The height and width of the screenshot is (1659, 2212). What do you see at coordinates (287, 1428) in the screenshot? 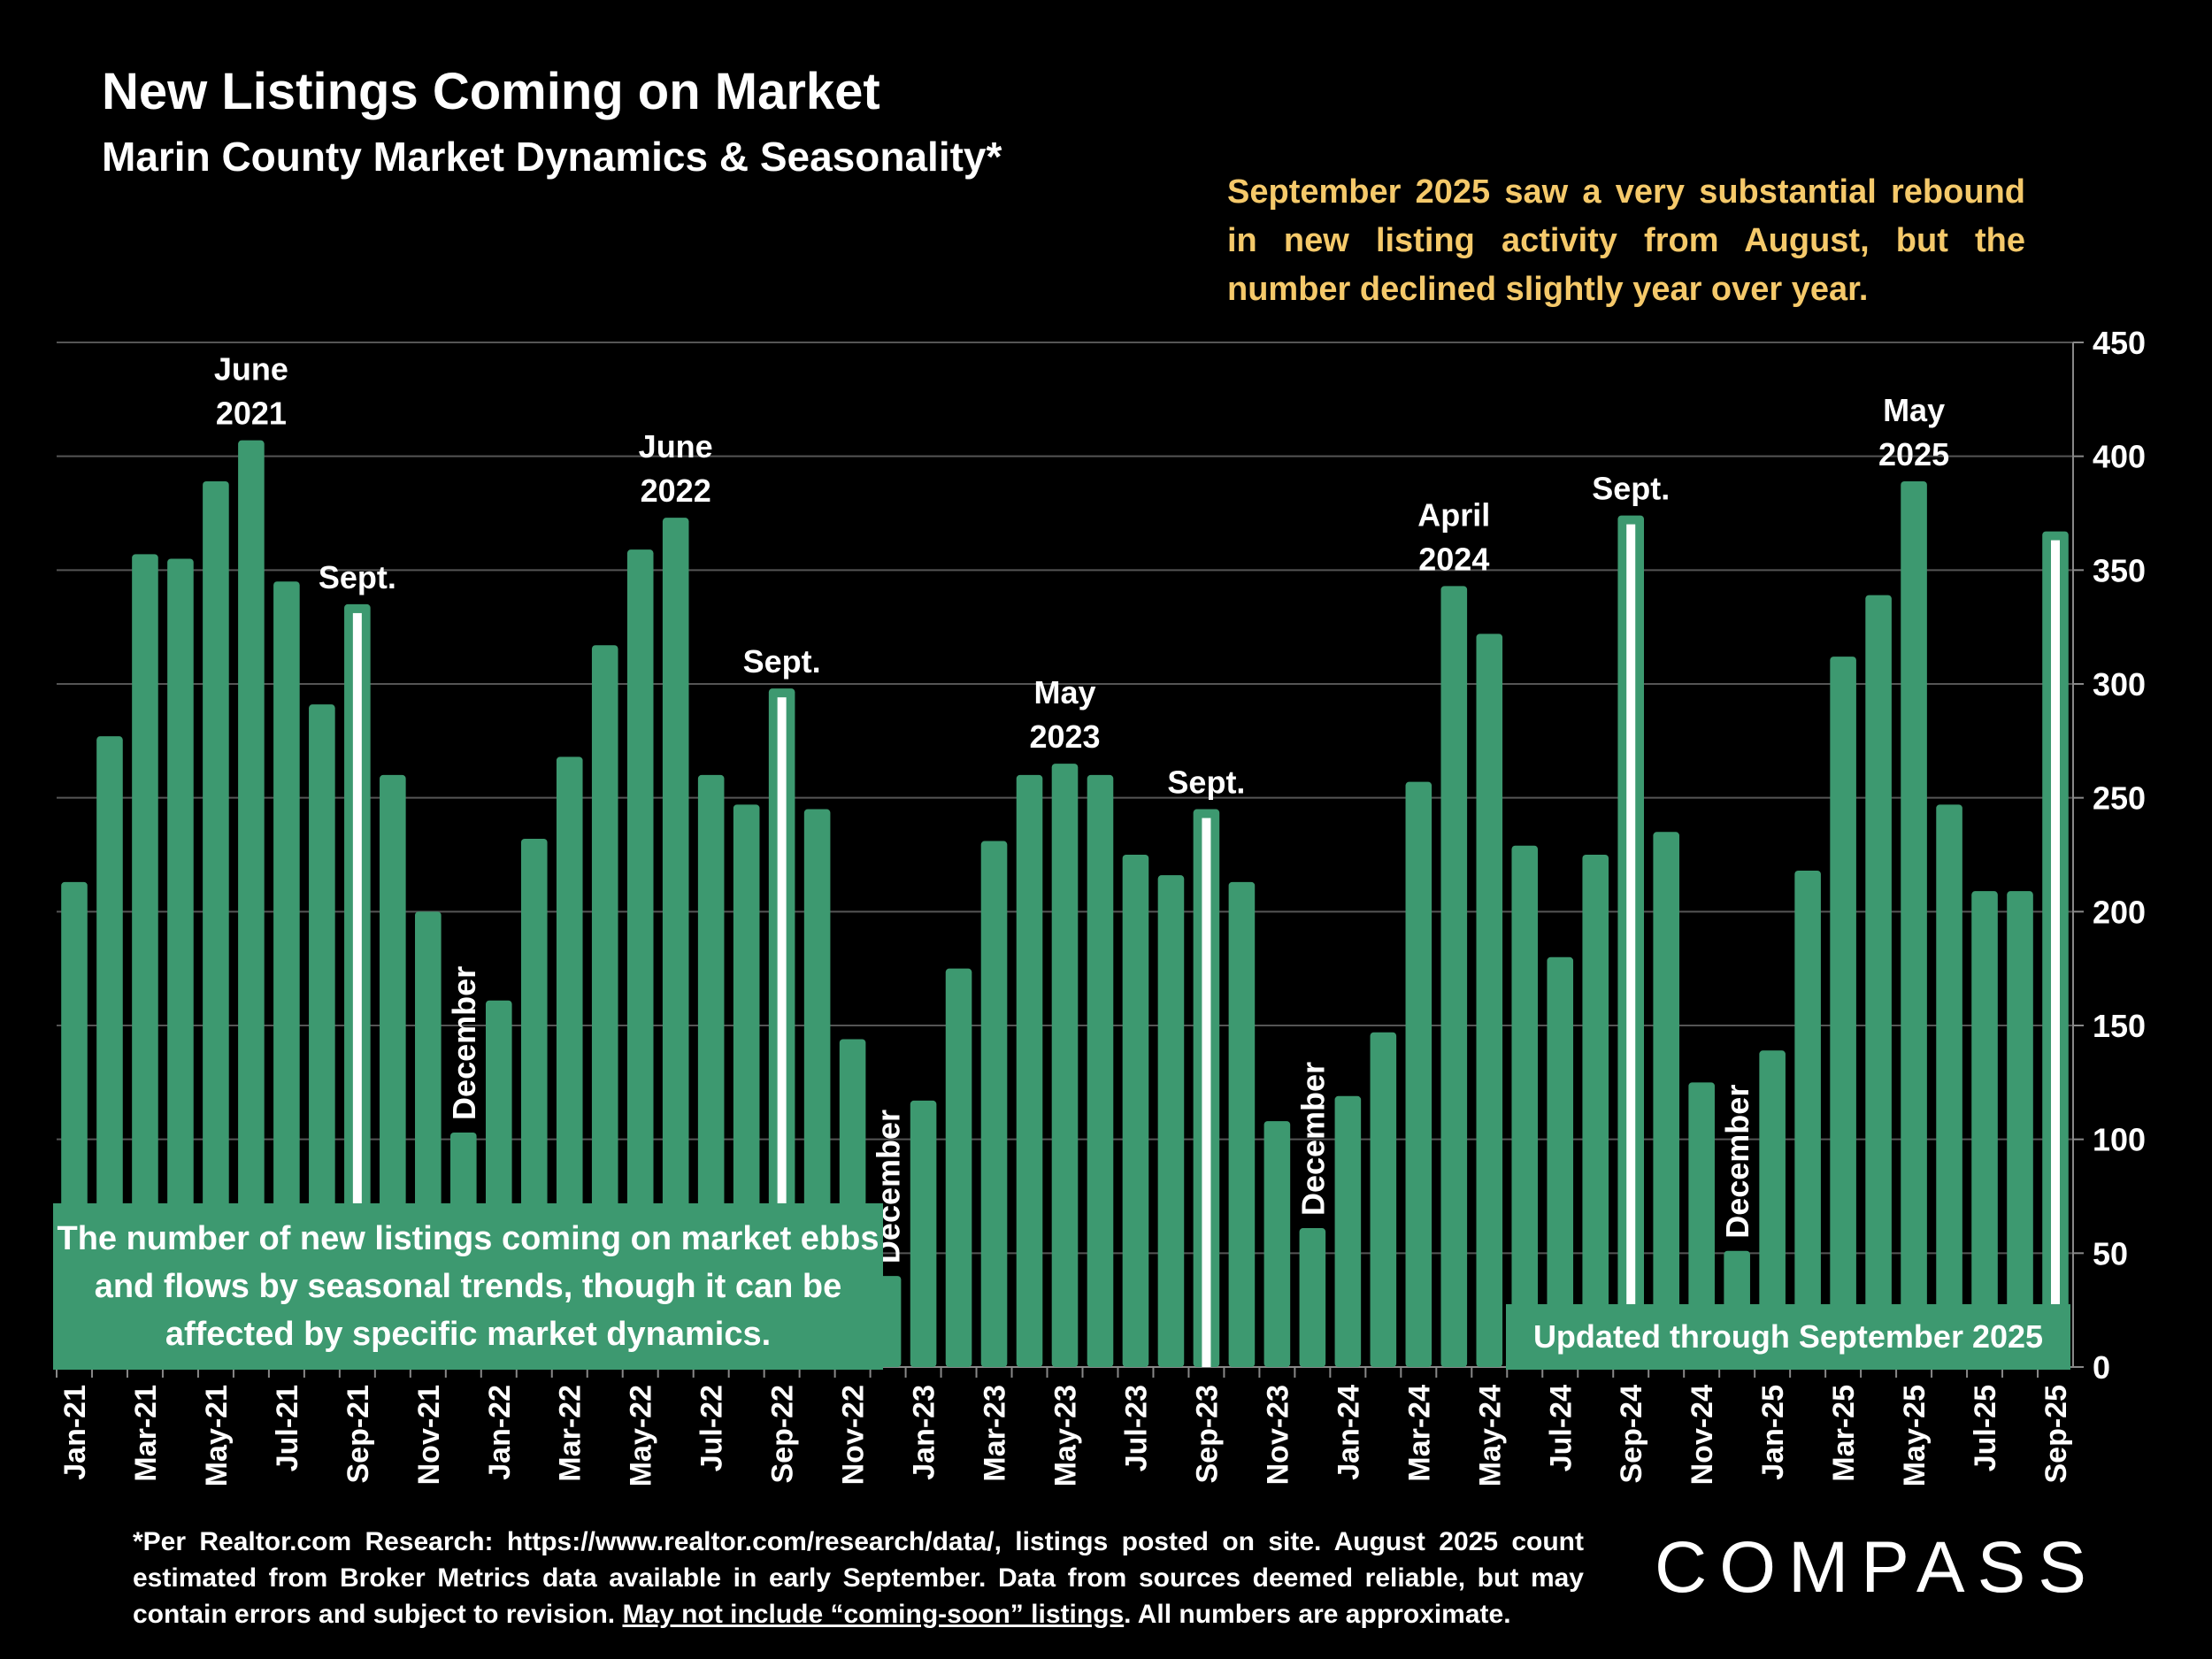
I see `x-tick-label: Jul-21` at bounding box center [287, 1428].